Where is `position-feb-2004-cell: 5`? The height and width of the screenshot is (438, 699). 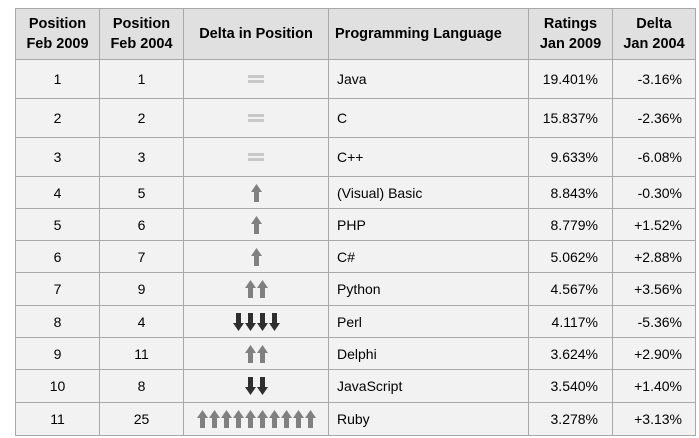 position-feb-2004-cell: 5 is located at coordinates (141, 192).